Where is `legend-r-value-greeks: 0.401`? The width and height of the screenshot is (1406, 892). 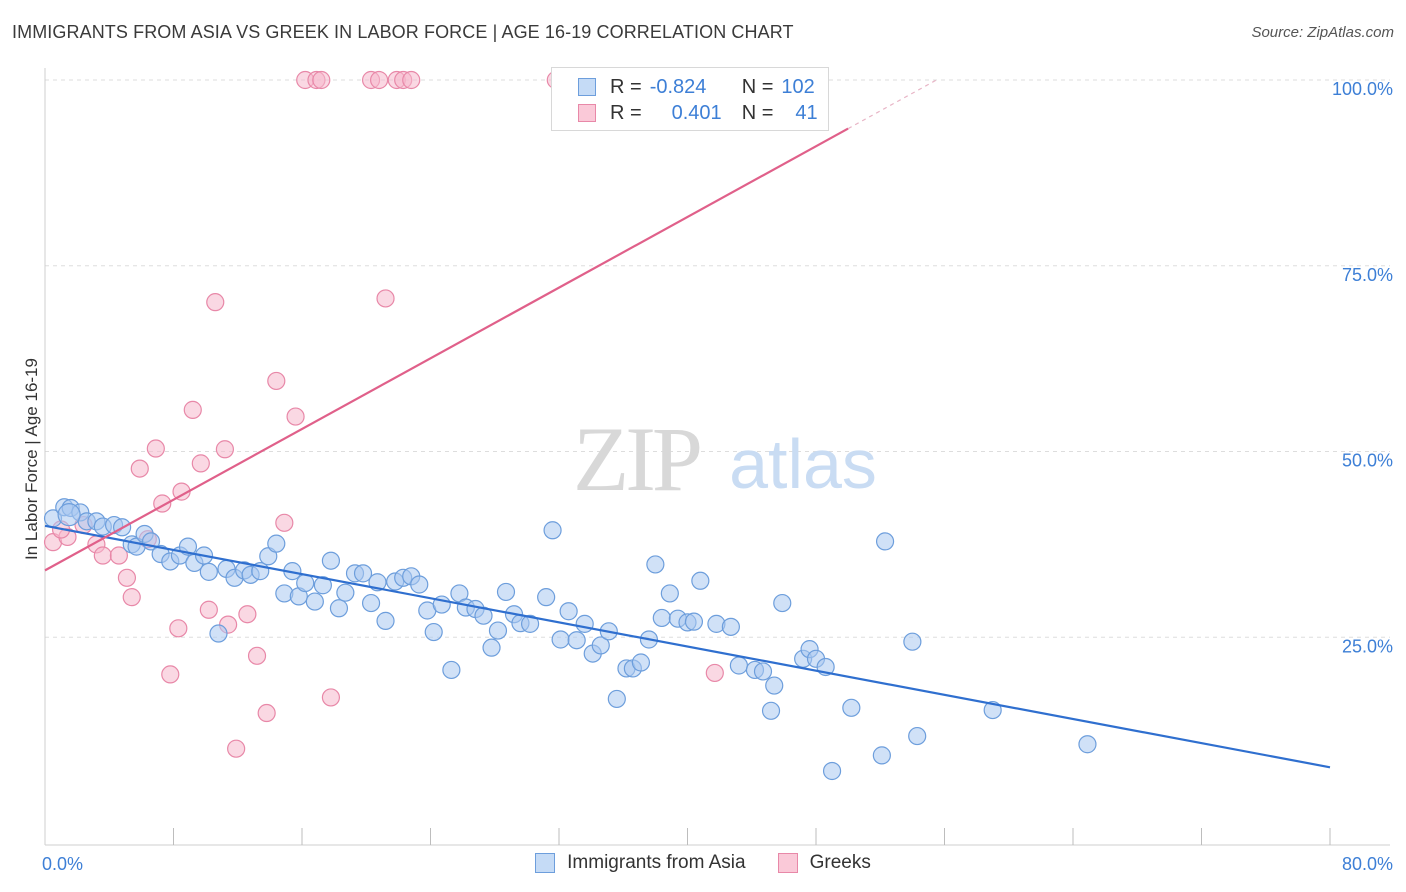
legend-r-value-greeks: 0.401 is located at coordinates (696, 112).